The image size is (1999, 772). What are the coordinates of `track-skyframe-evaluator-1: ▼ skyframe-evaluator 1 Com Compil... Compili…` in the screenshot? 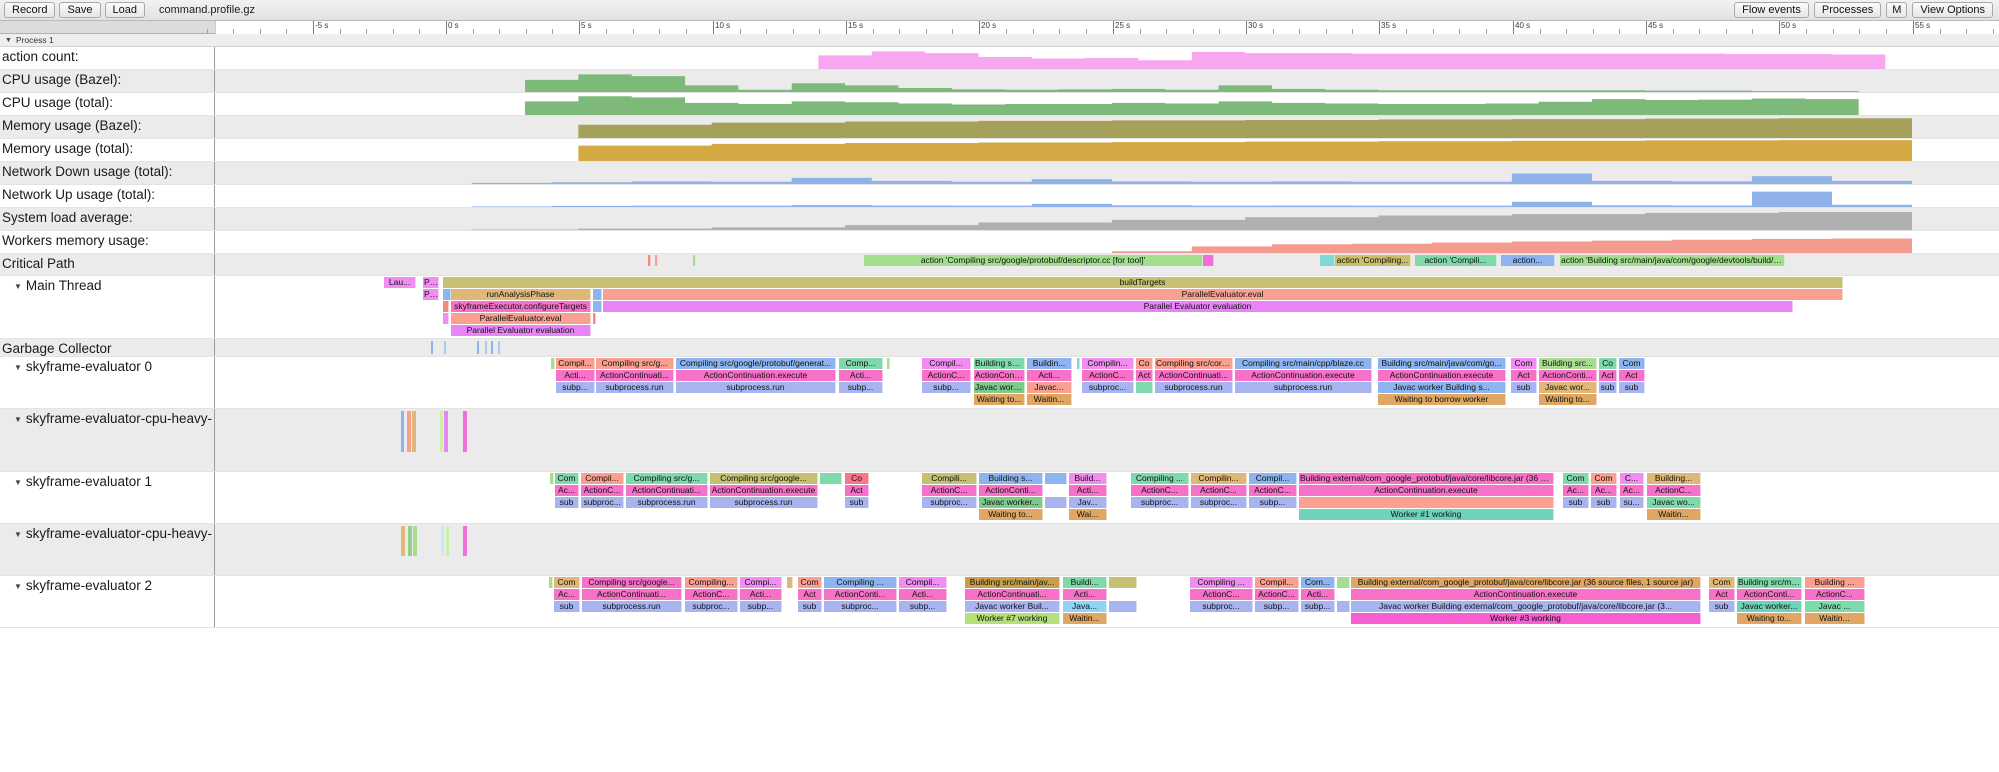 It's located at (999, 498).